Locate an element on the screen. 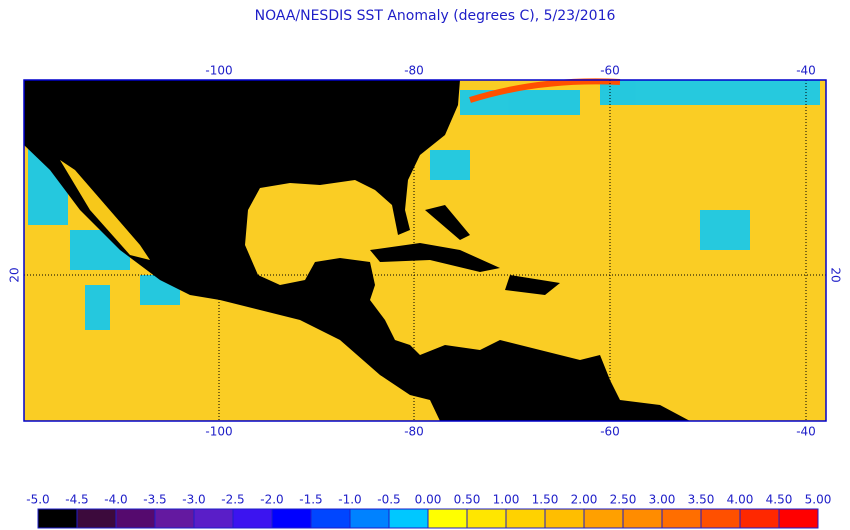 The width and height of the screenshot is (850, 530). colorbar-label: 3.50 is located at coordinates (701, 500).